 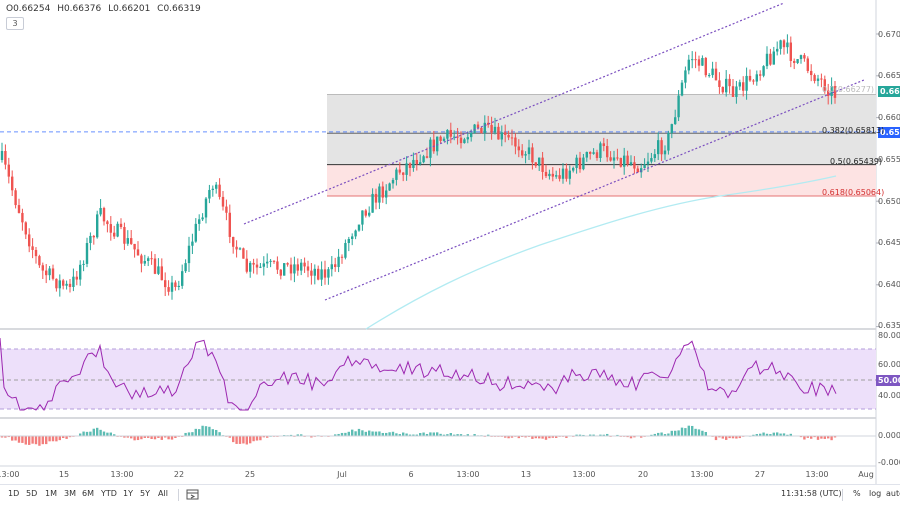 I want to click on percent-scale-button: %, so click(x=857, y=493).